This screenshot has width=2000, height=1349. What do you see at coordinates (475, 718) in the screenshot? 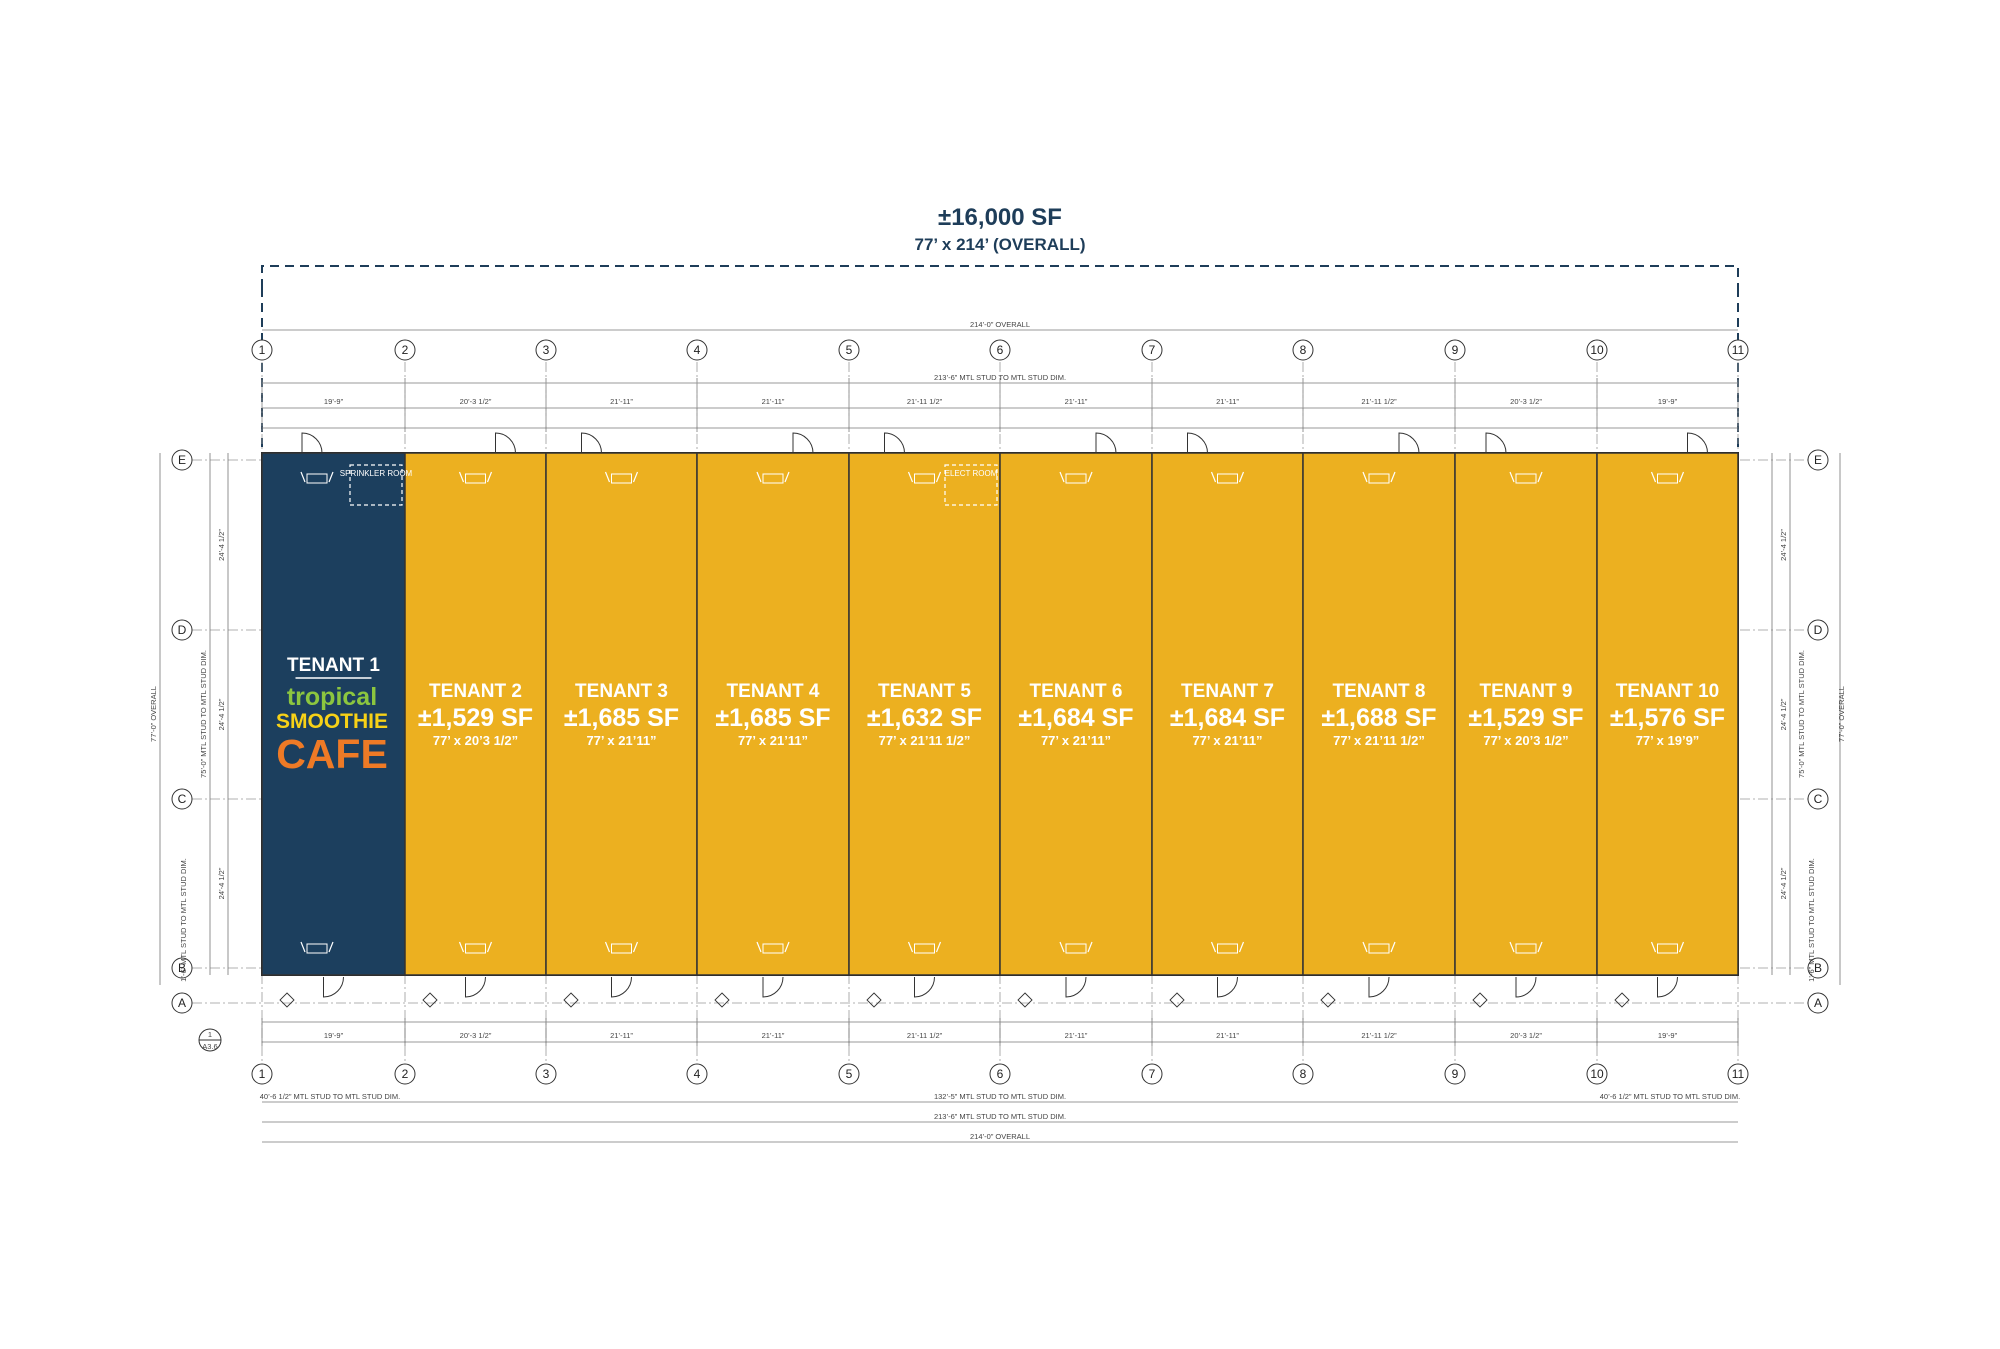
I see `tenant-area: ±1,529 SF` at bounding box center [475, 718].